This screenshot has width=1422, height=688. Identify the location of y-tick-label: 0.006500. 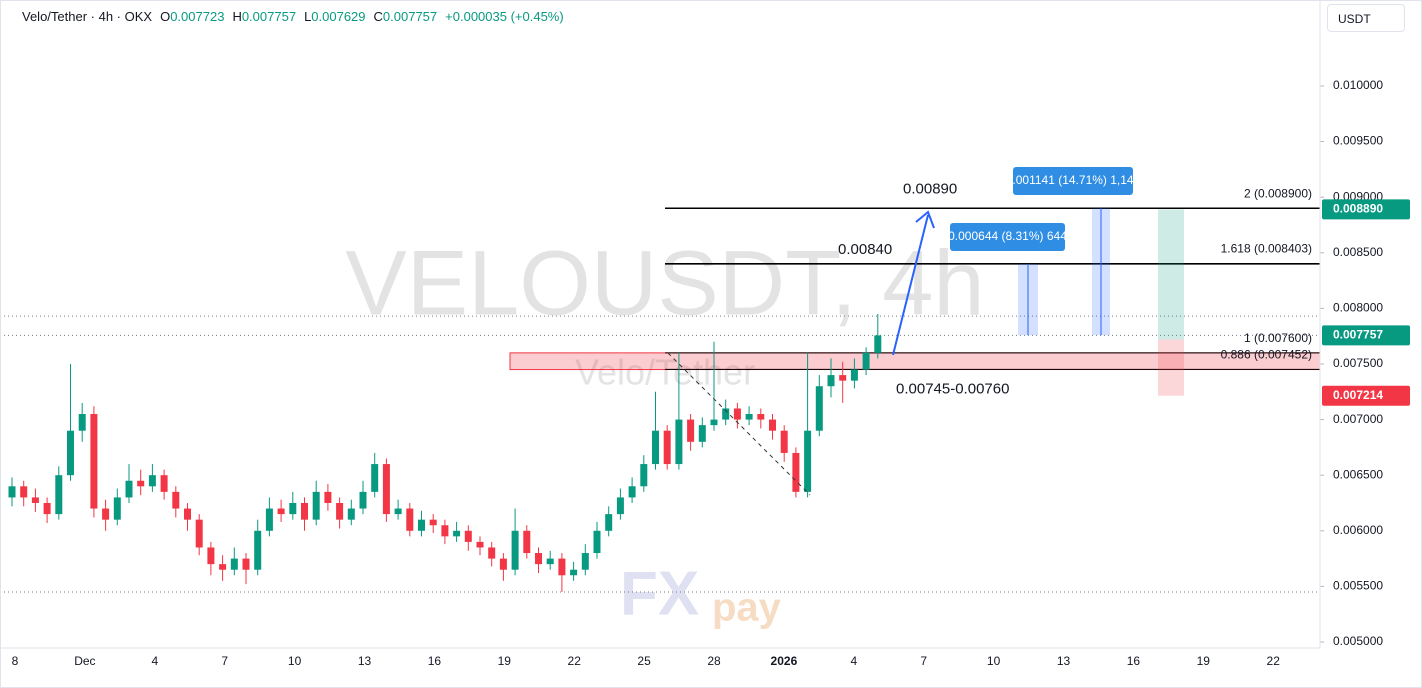
(1358, 474).